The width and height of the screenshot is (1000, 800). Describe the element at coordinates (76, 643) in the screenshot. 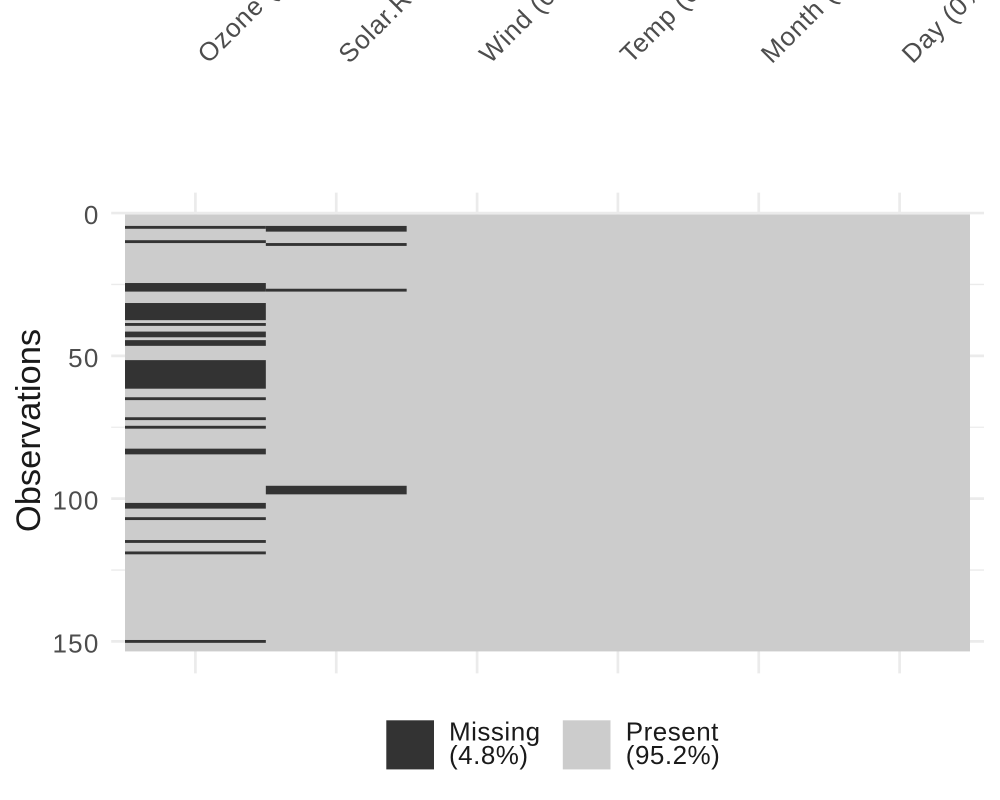

I see `svg-text: 150` at that location.